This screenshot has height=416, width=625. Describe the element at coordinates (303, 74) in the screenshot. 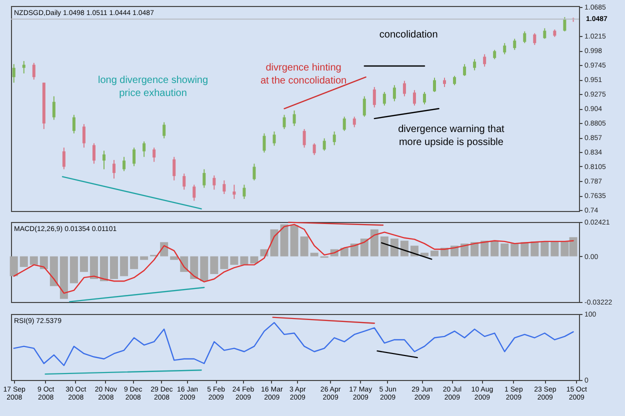

I see `annotation: divrgence hinting at the concolidation` at that location.